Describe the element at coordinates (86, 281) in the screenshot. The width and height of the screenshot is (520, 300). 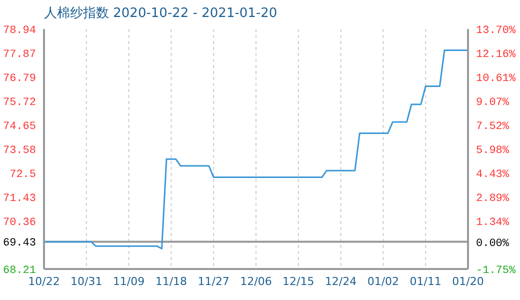
I see `x-tick-label: 10/31` at that location.